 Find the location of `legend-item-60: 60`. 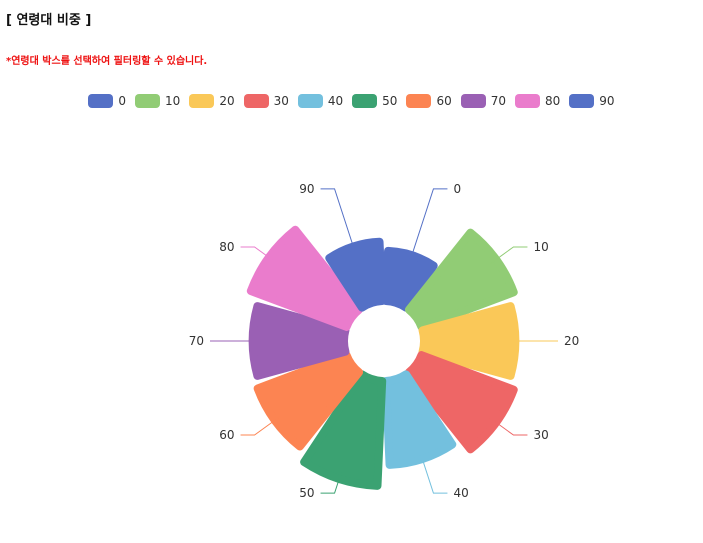

legend-item-60: 60 is located at coordinates (429, 101).